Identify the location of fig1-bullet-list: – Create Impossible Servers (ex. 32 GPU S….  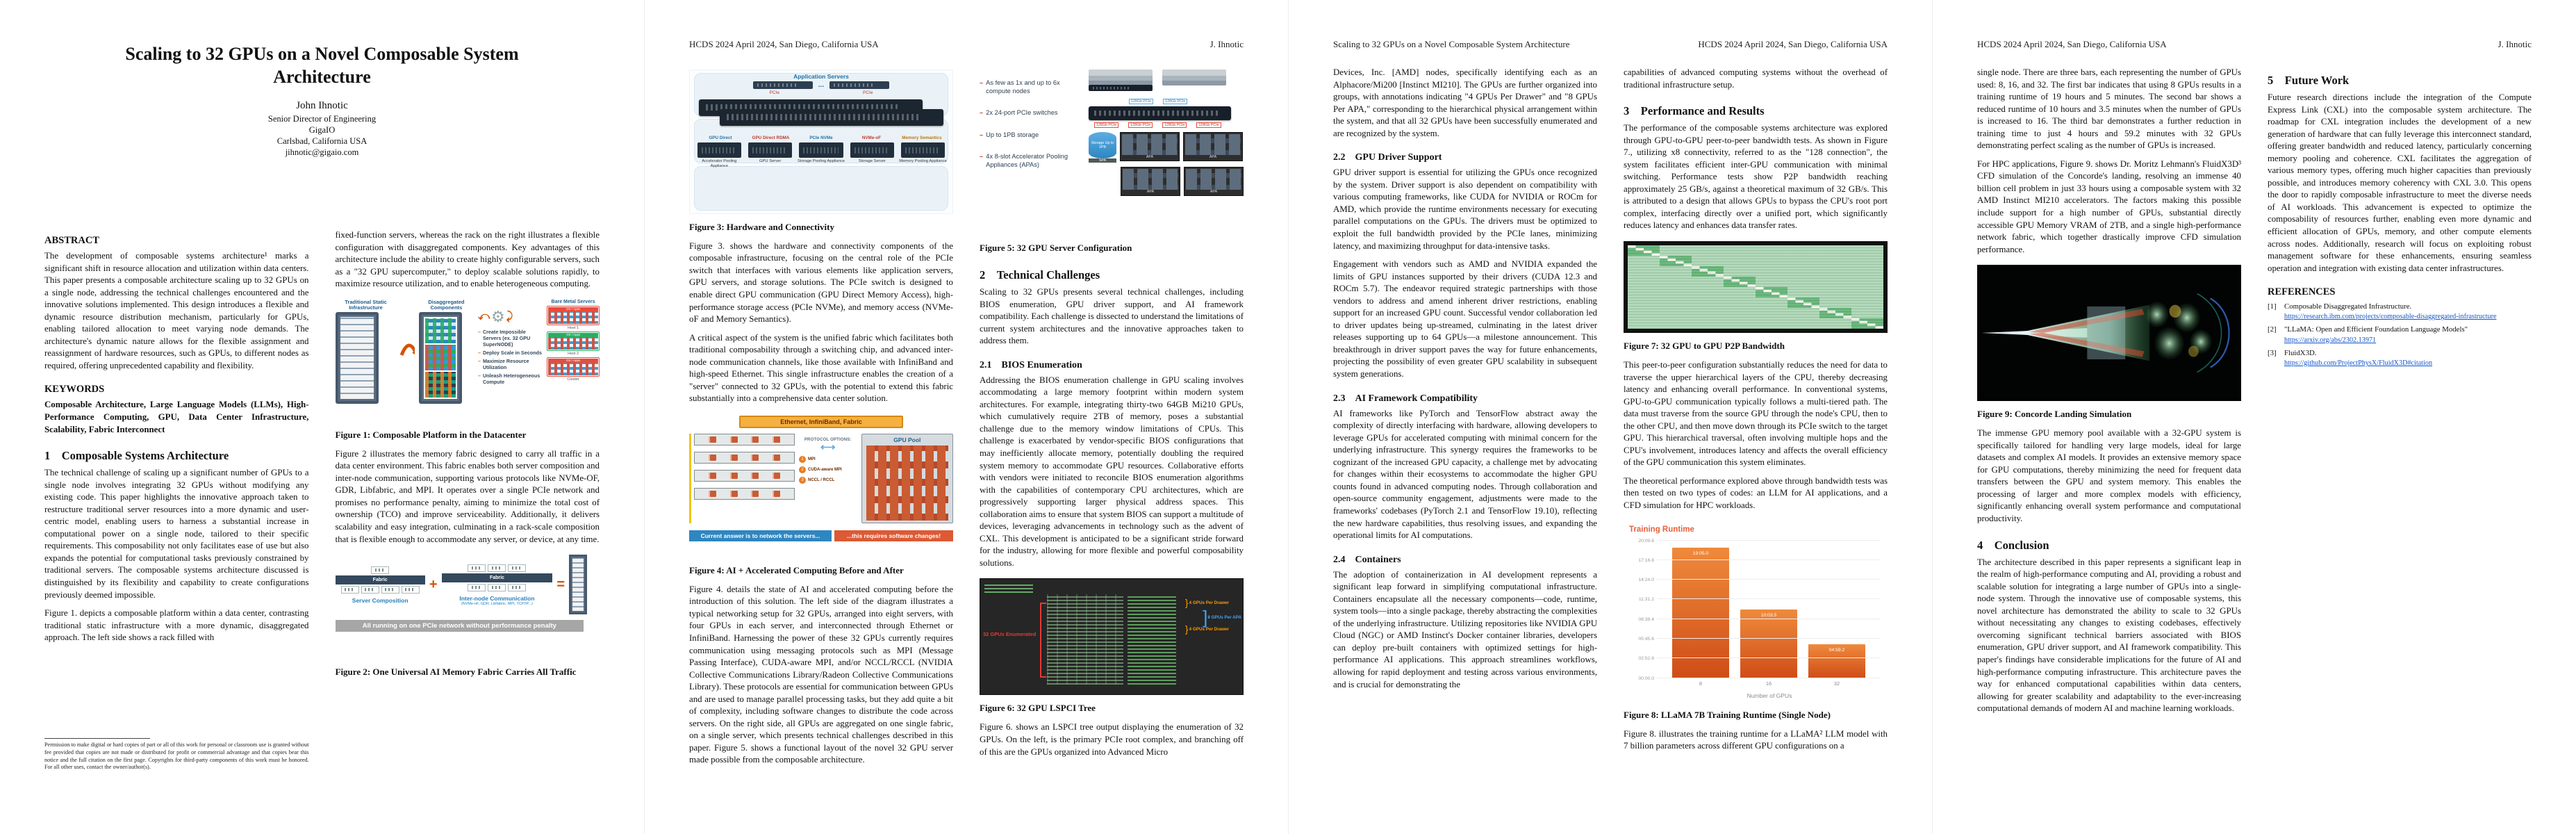
(510, 356).